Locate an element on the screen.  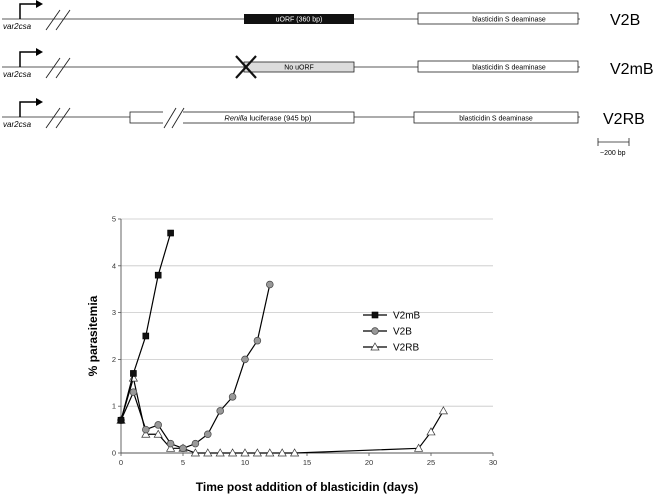
y-tick-label: 5 is located at coordinates (114, 219).